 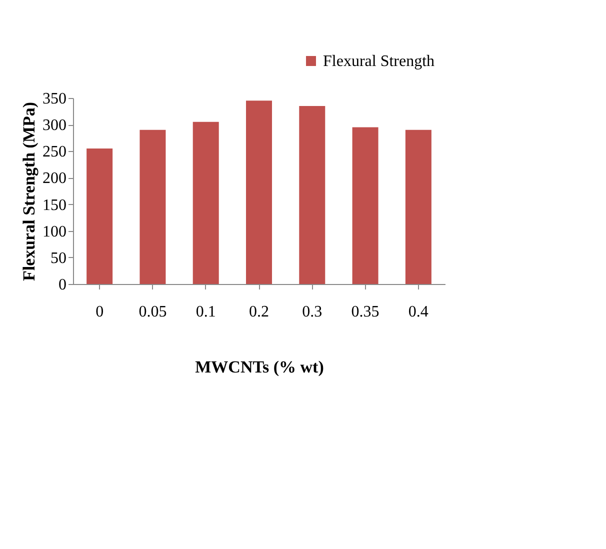 I want to click on y-tick-label: 100, so click(x=54, y=231).